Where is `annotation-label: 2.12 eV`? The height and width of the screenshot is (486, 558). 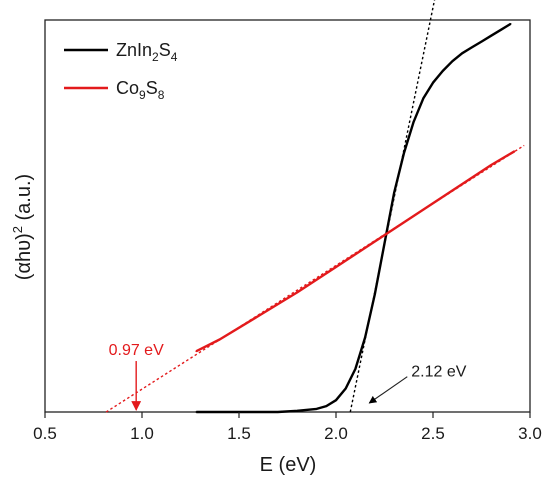
annotation-label: 2.12 eV is located at coordinates (438, 372).